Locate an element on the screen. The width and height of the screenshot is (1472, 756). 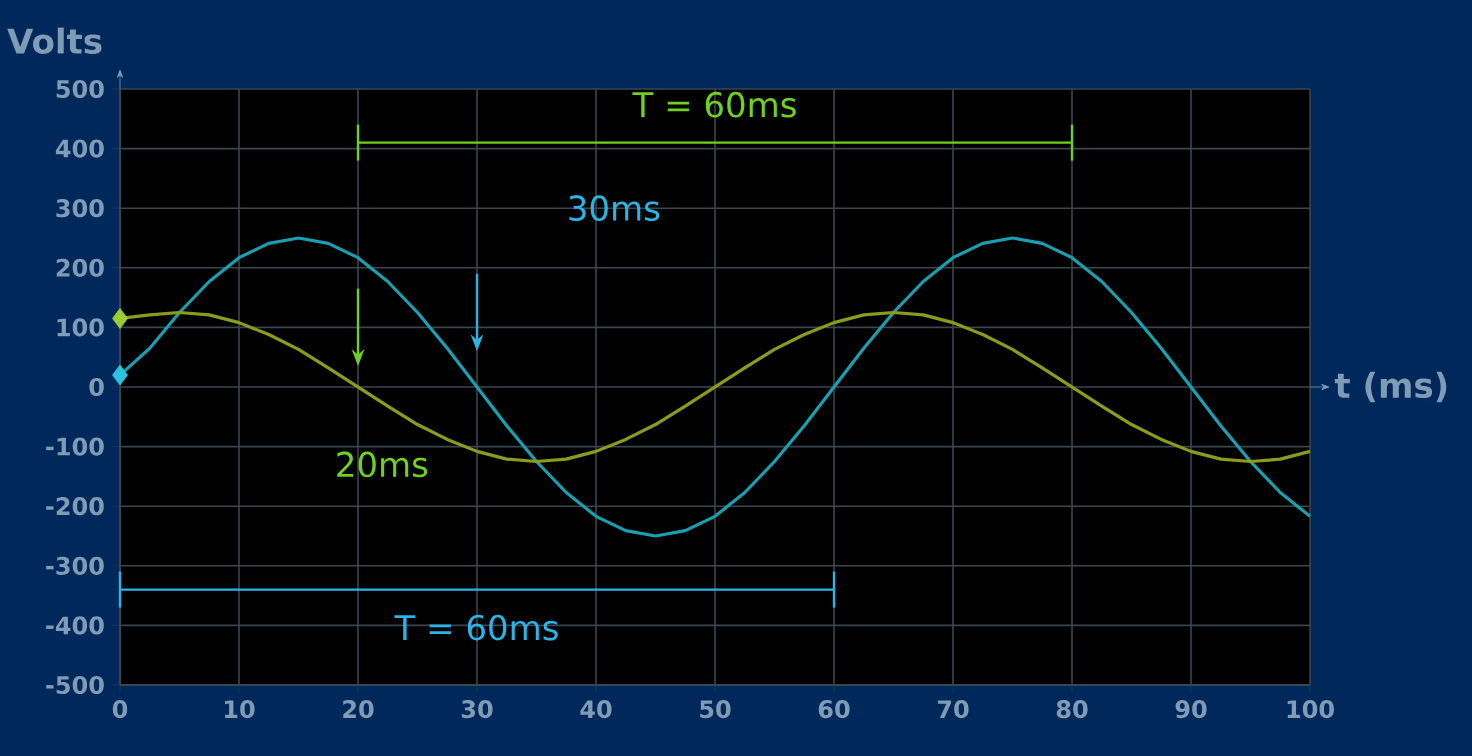
x-tick-label: 50 is located at coordinates (715, 709).